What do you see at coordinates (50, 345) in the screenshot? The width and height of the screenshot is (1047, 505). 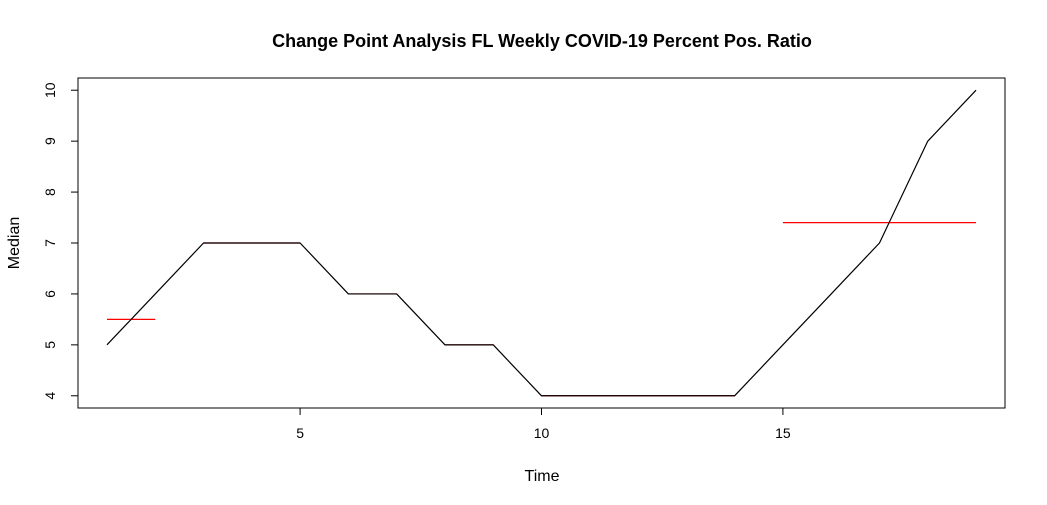 I see `y-tick-label: 5` at bounding box center [50, 345].